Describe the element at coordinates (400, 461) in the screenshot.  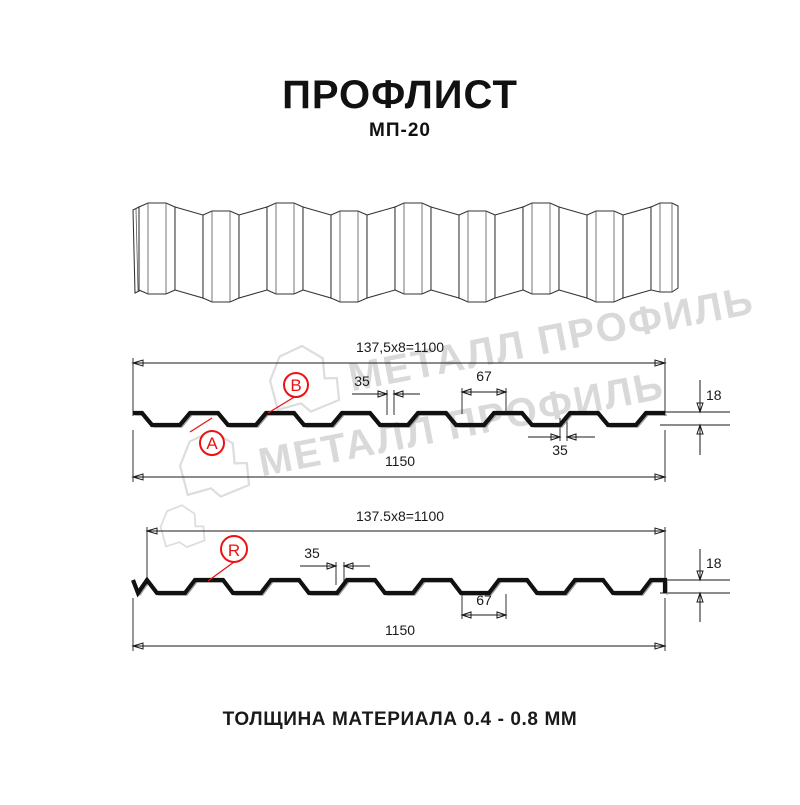
I see `dim-overall-top: 1150` at that location.